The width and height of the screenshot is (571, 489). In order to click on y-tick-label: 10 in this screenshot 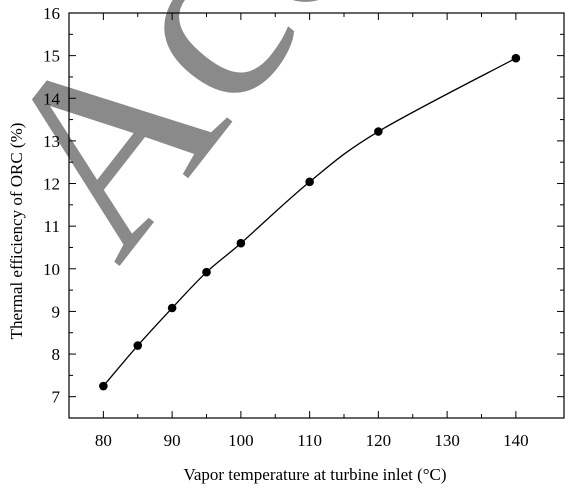, I will do `click(51, 269)`.